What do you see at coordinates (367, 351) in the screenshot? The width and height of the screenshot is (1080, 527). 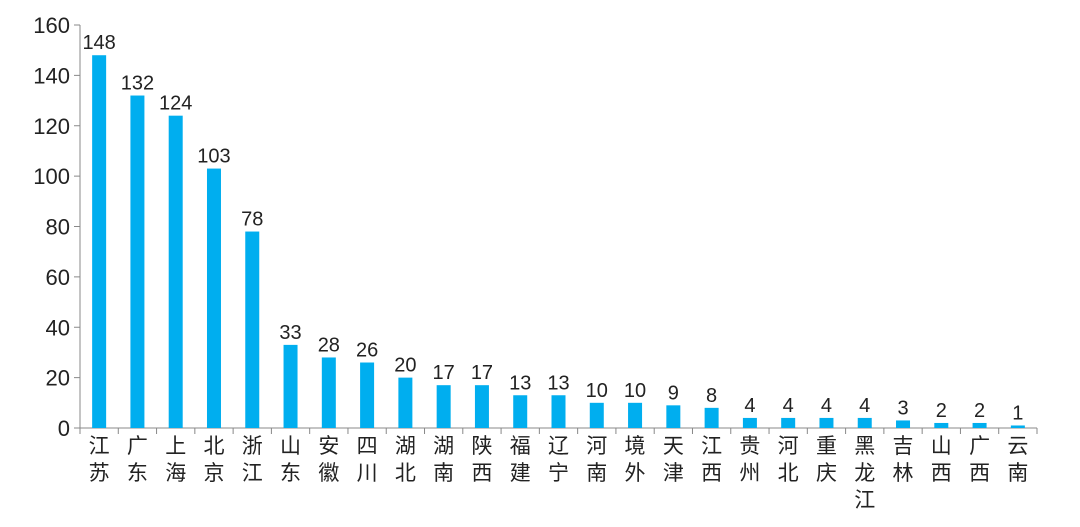 I see `data-label: 26` at bounding box center [367, 351].